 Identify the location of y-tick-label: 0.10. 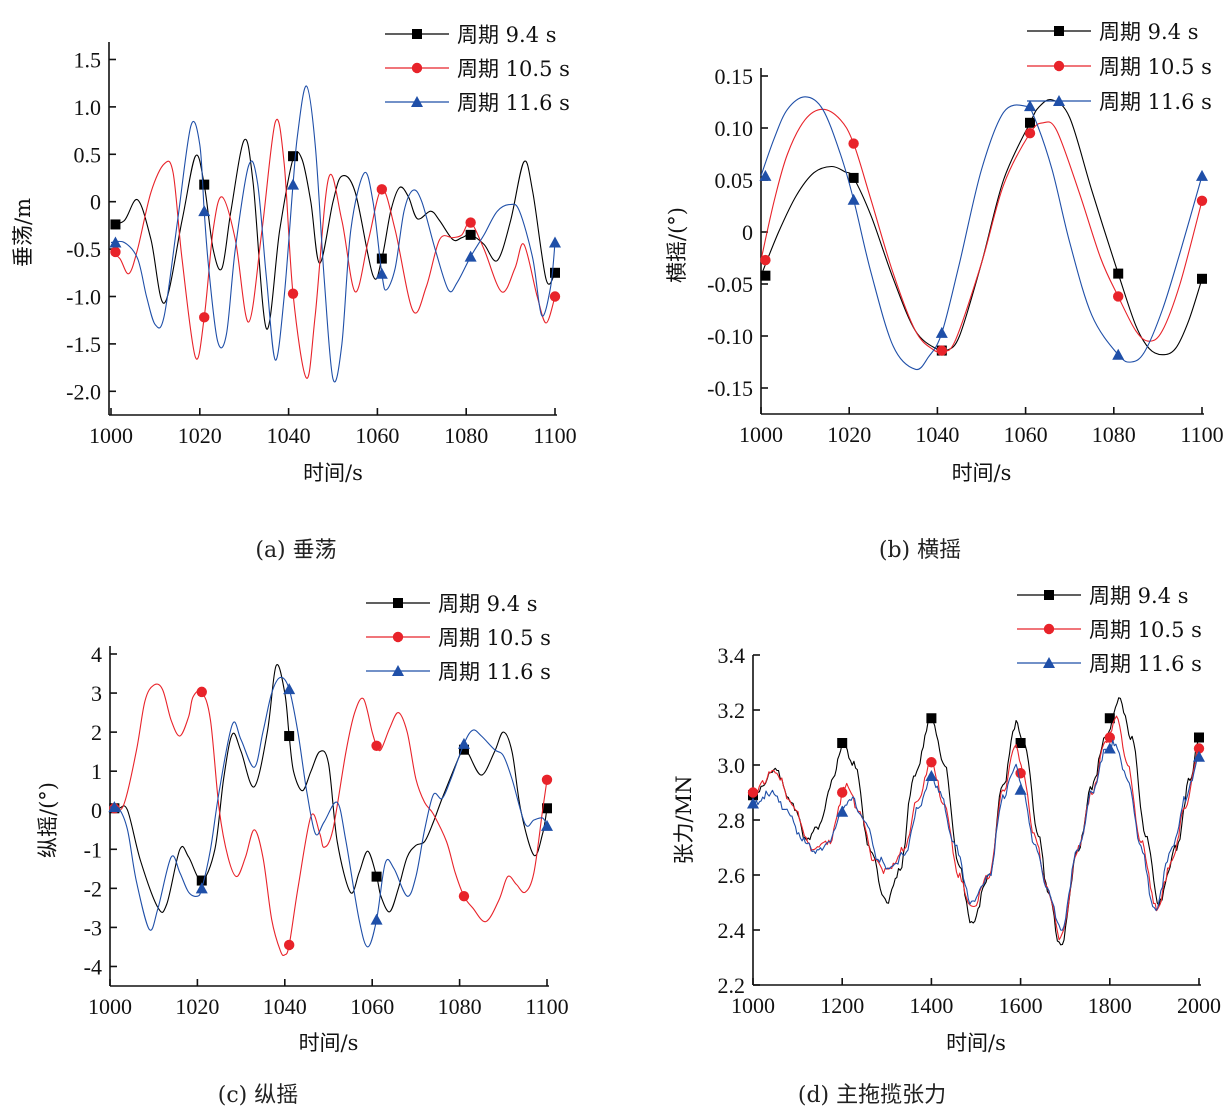
(734, 128).